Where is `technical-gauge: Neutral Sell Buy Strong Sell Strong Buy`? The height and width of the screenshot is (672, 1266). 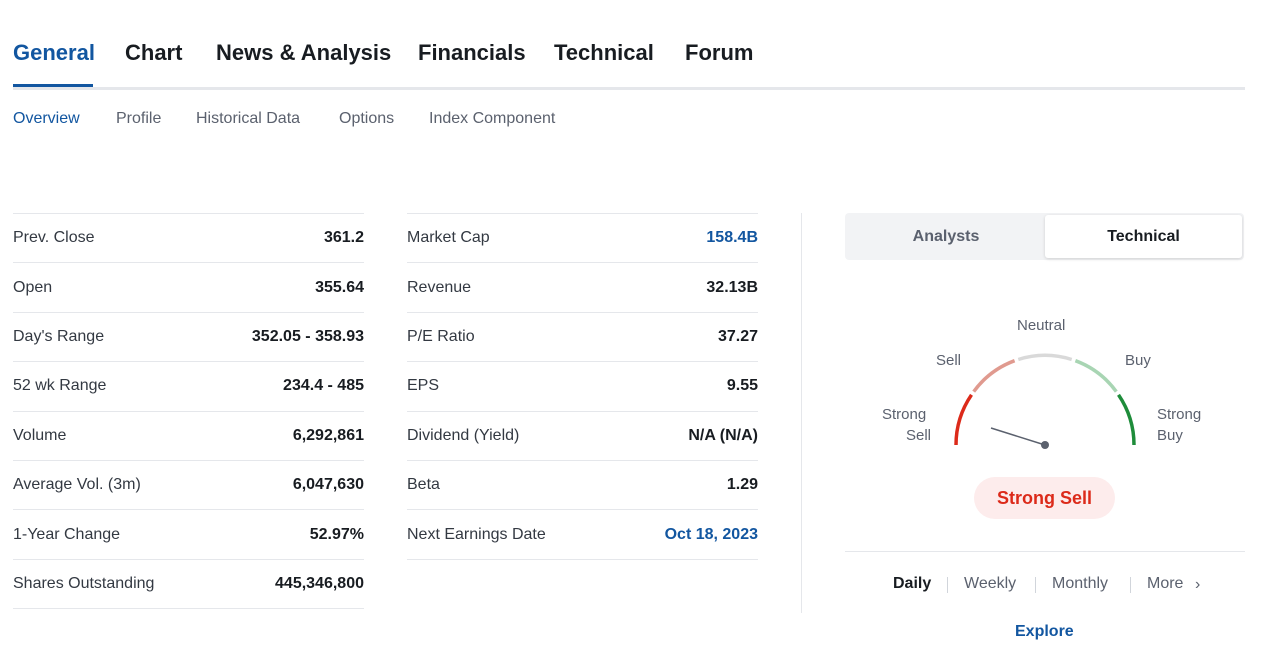 technical-gauge: Neutral Sell Buy Strong Sell Strong Buy is located at coordinates (1045, 380).